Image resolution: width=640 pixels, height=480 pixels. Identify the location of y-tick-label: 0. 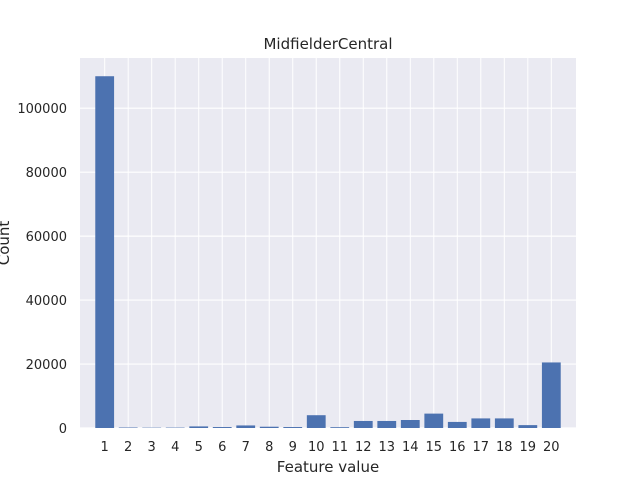
(63, 429).